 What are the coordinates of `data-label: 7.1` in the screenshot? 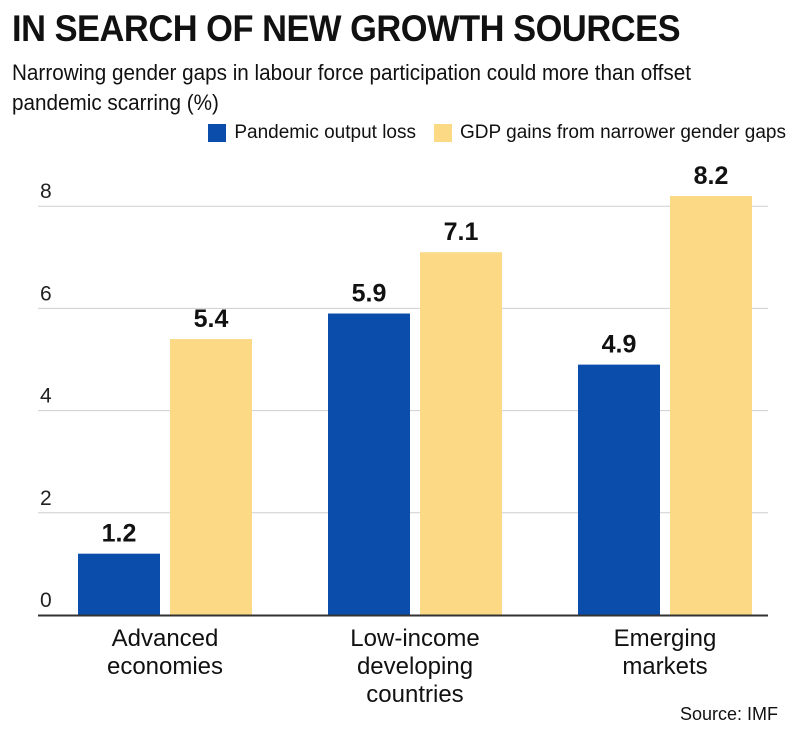 It's located at (461, 232).